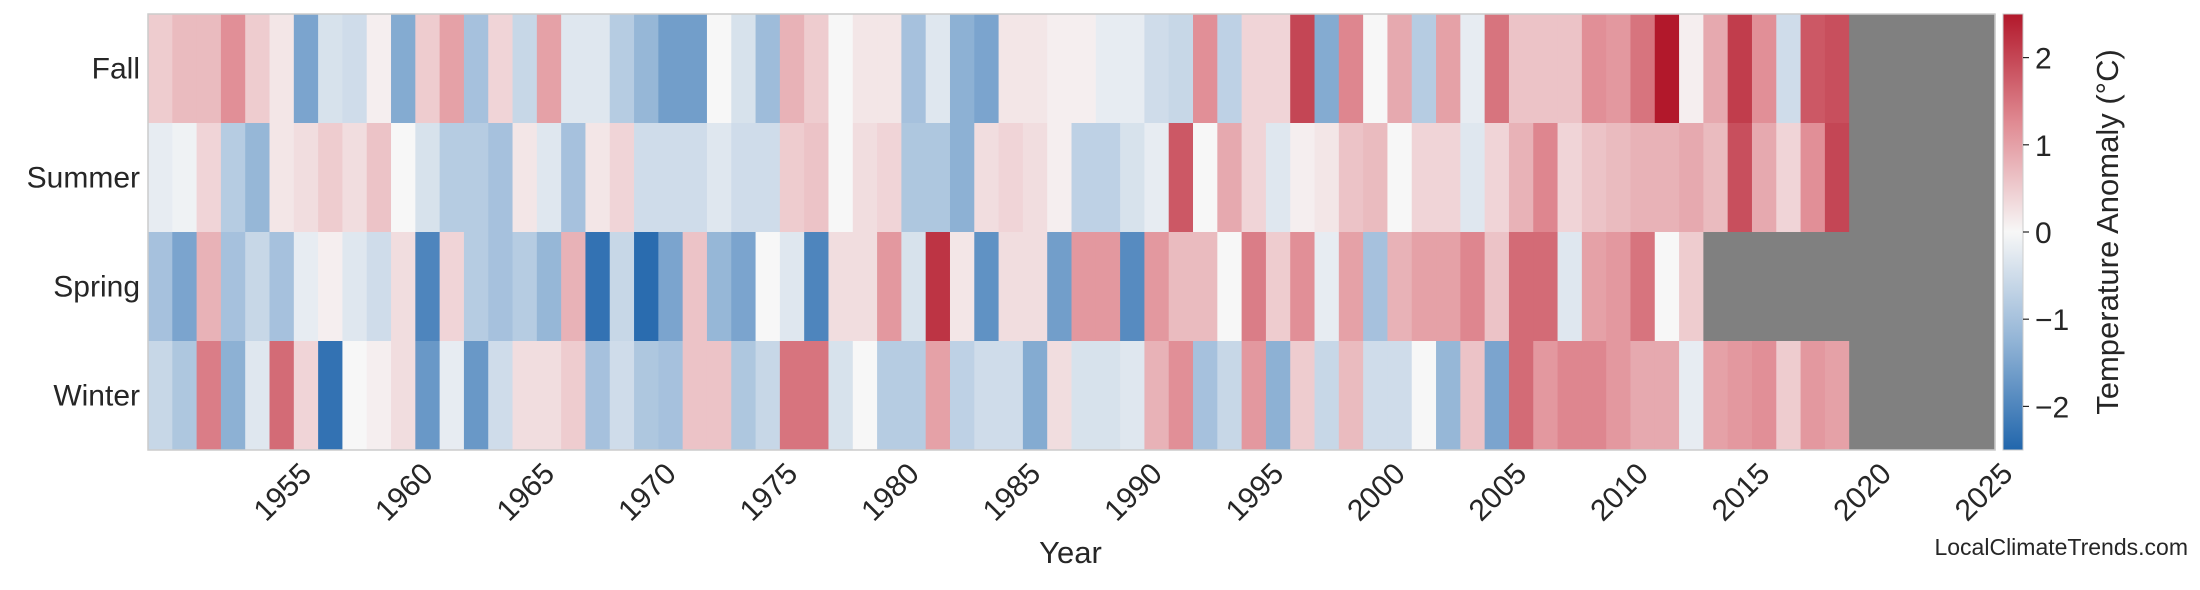  Describe the element at coordinates (1619, 396) in the screenshot. I see `heatmap-cell-winter-2010` at that location.